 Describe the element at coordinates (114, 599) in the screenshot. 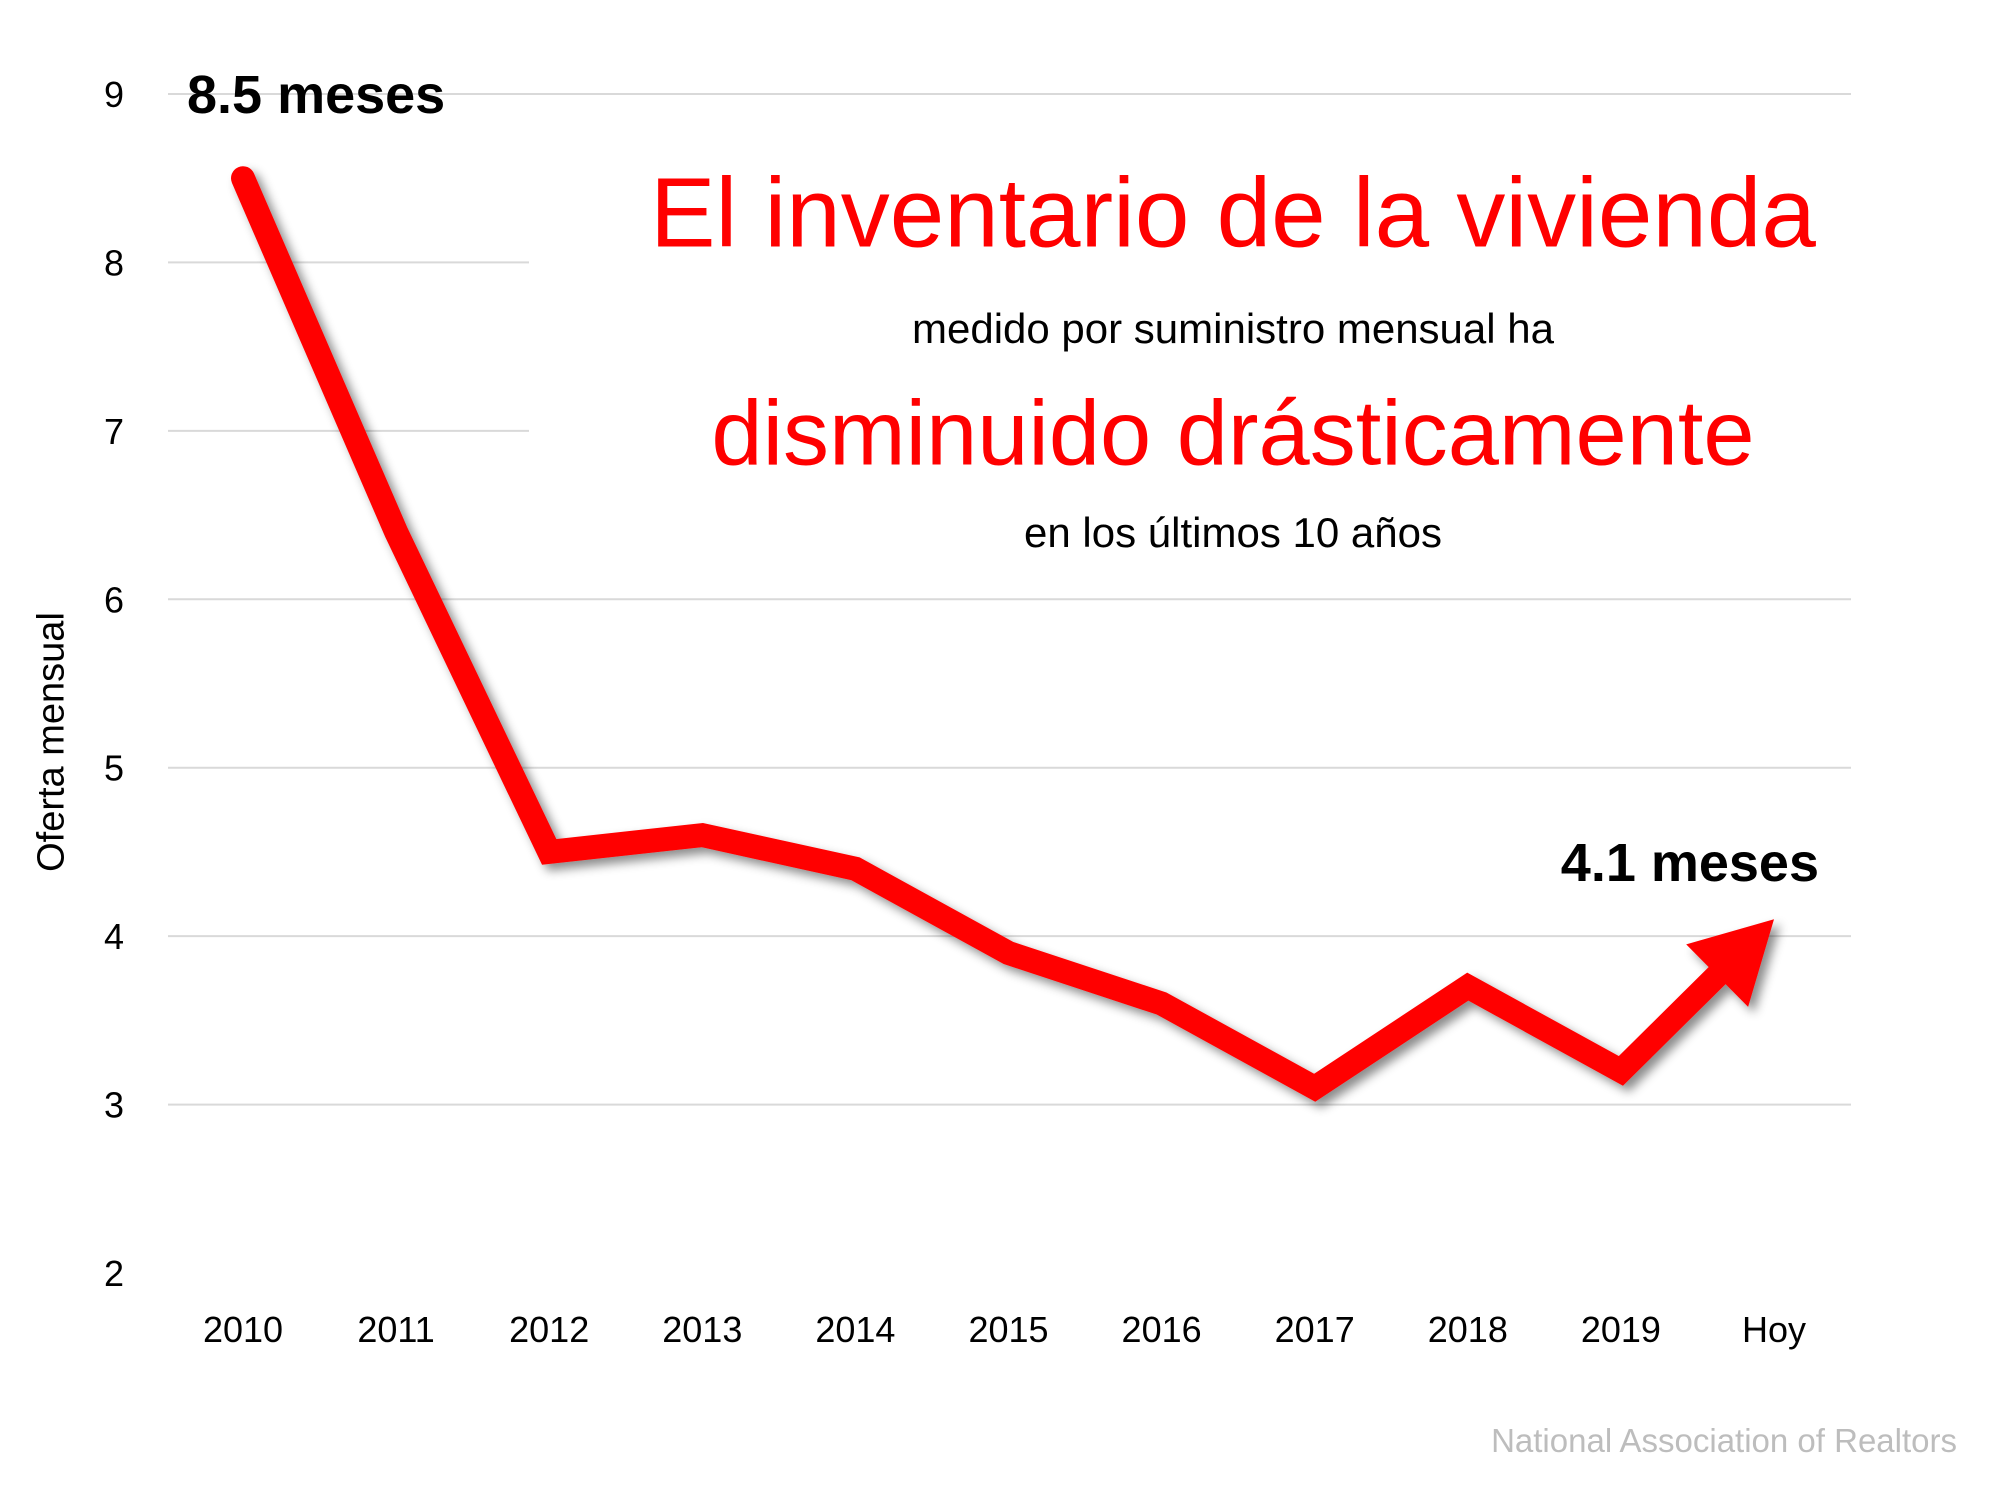

I see `y-tick-label: 6` at that location.